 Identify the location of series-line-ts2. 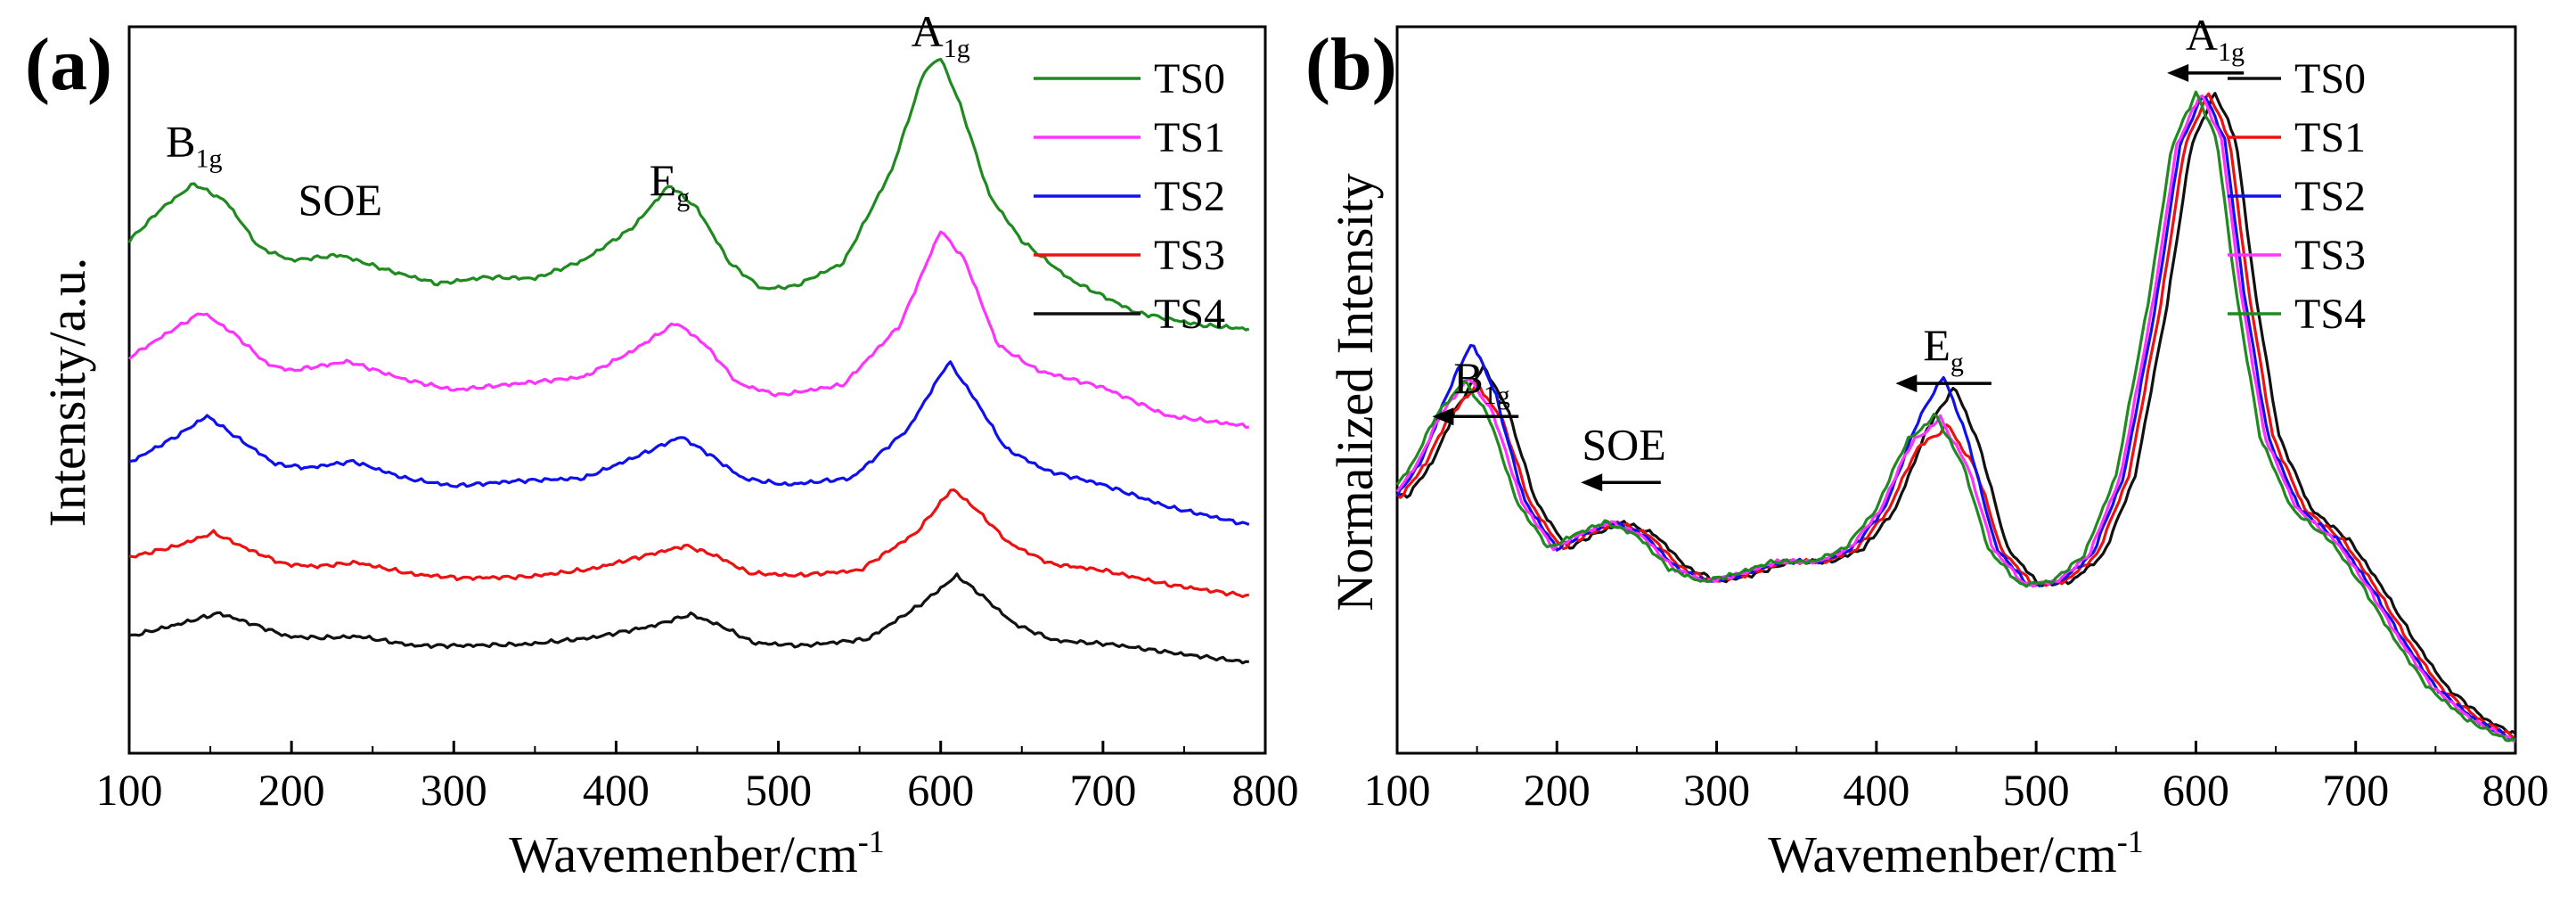
(689, 443).